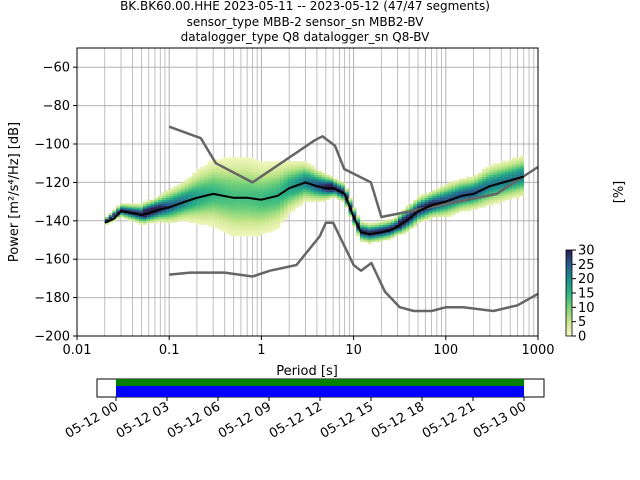  What do you see at coordinates (306, 22) in the screenshot?
I see `chart-title-line-2: sensor_type MBB-2 sensor_sn MBB2-BV` at bounding box center [306, 22].